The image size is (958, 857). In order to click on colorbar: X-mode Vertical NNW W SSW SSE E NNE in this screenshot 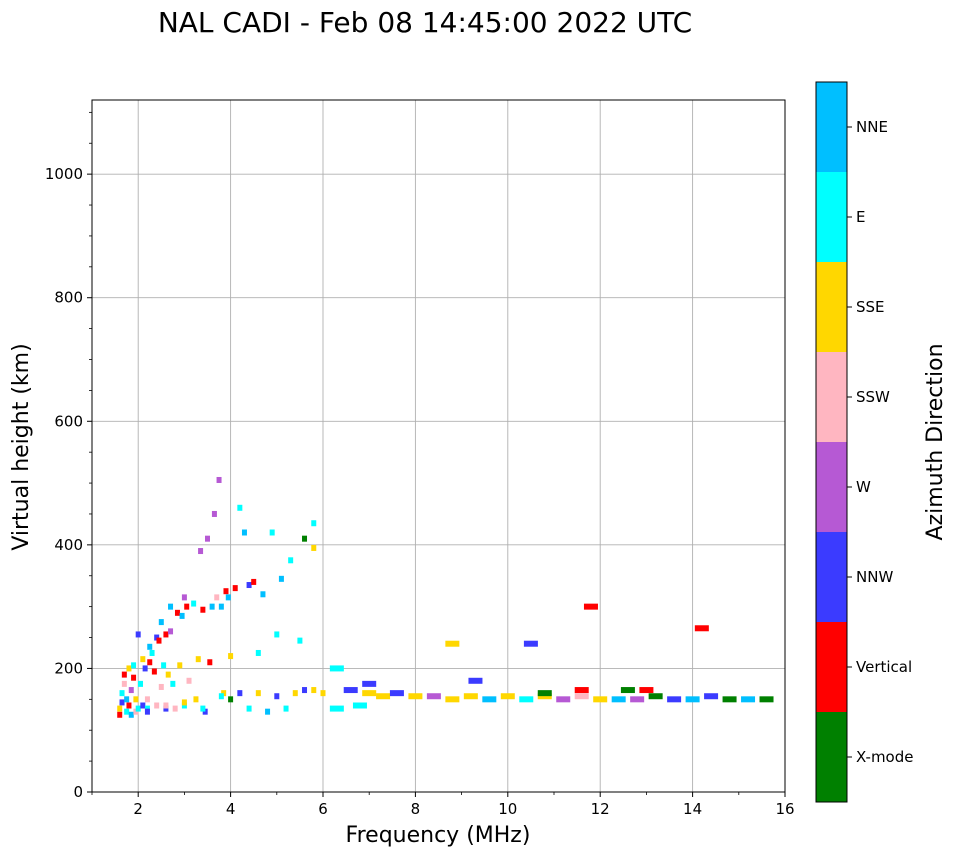, I will do `click(864, 442)`.